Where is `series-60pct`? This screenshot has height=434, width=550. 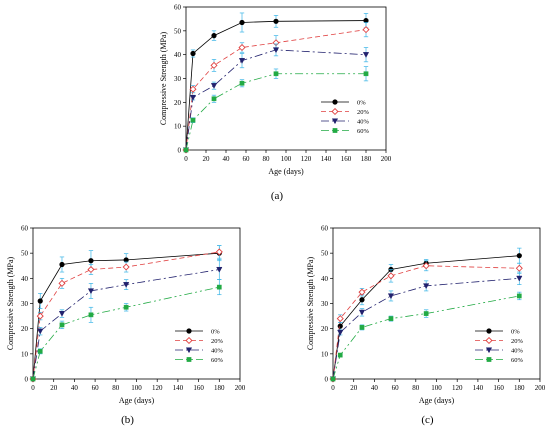
series-60pct is located at coordinates (276, 109).